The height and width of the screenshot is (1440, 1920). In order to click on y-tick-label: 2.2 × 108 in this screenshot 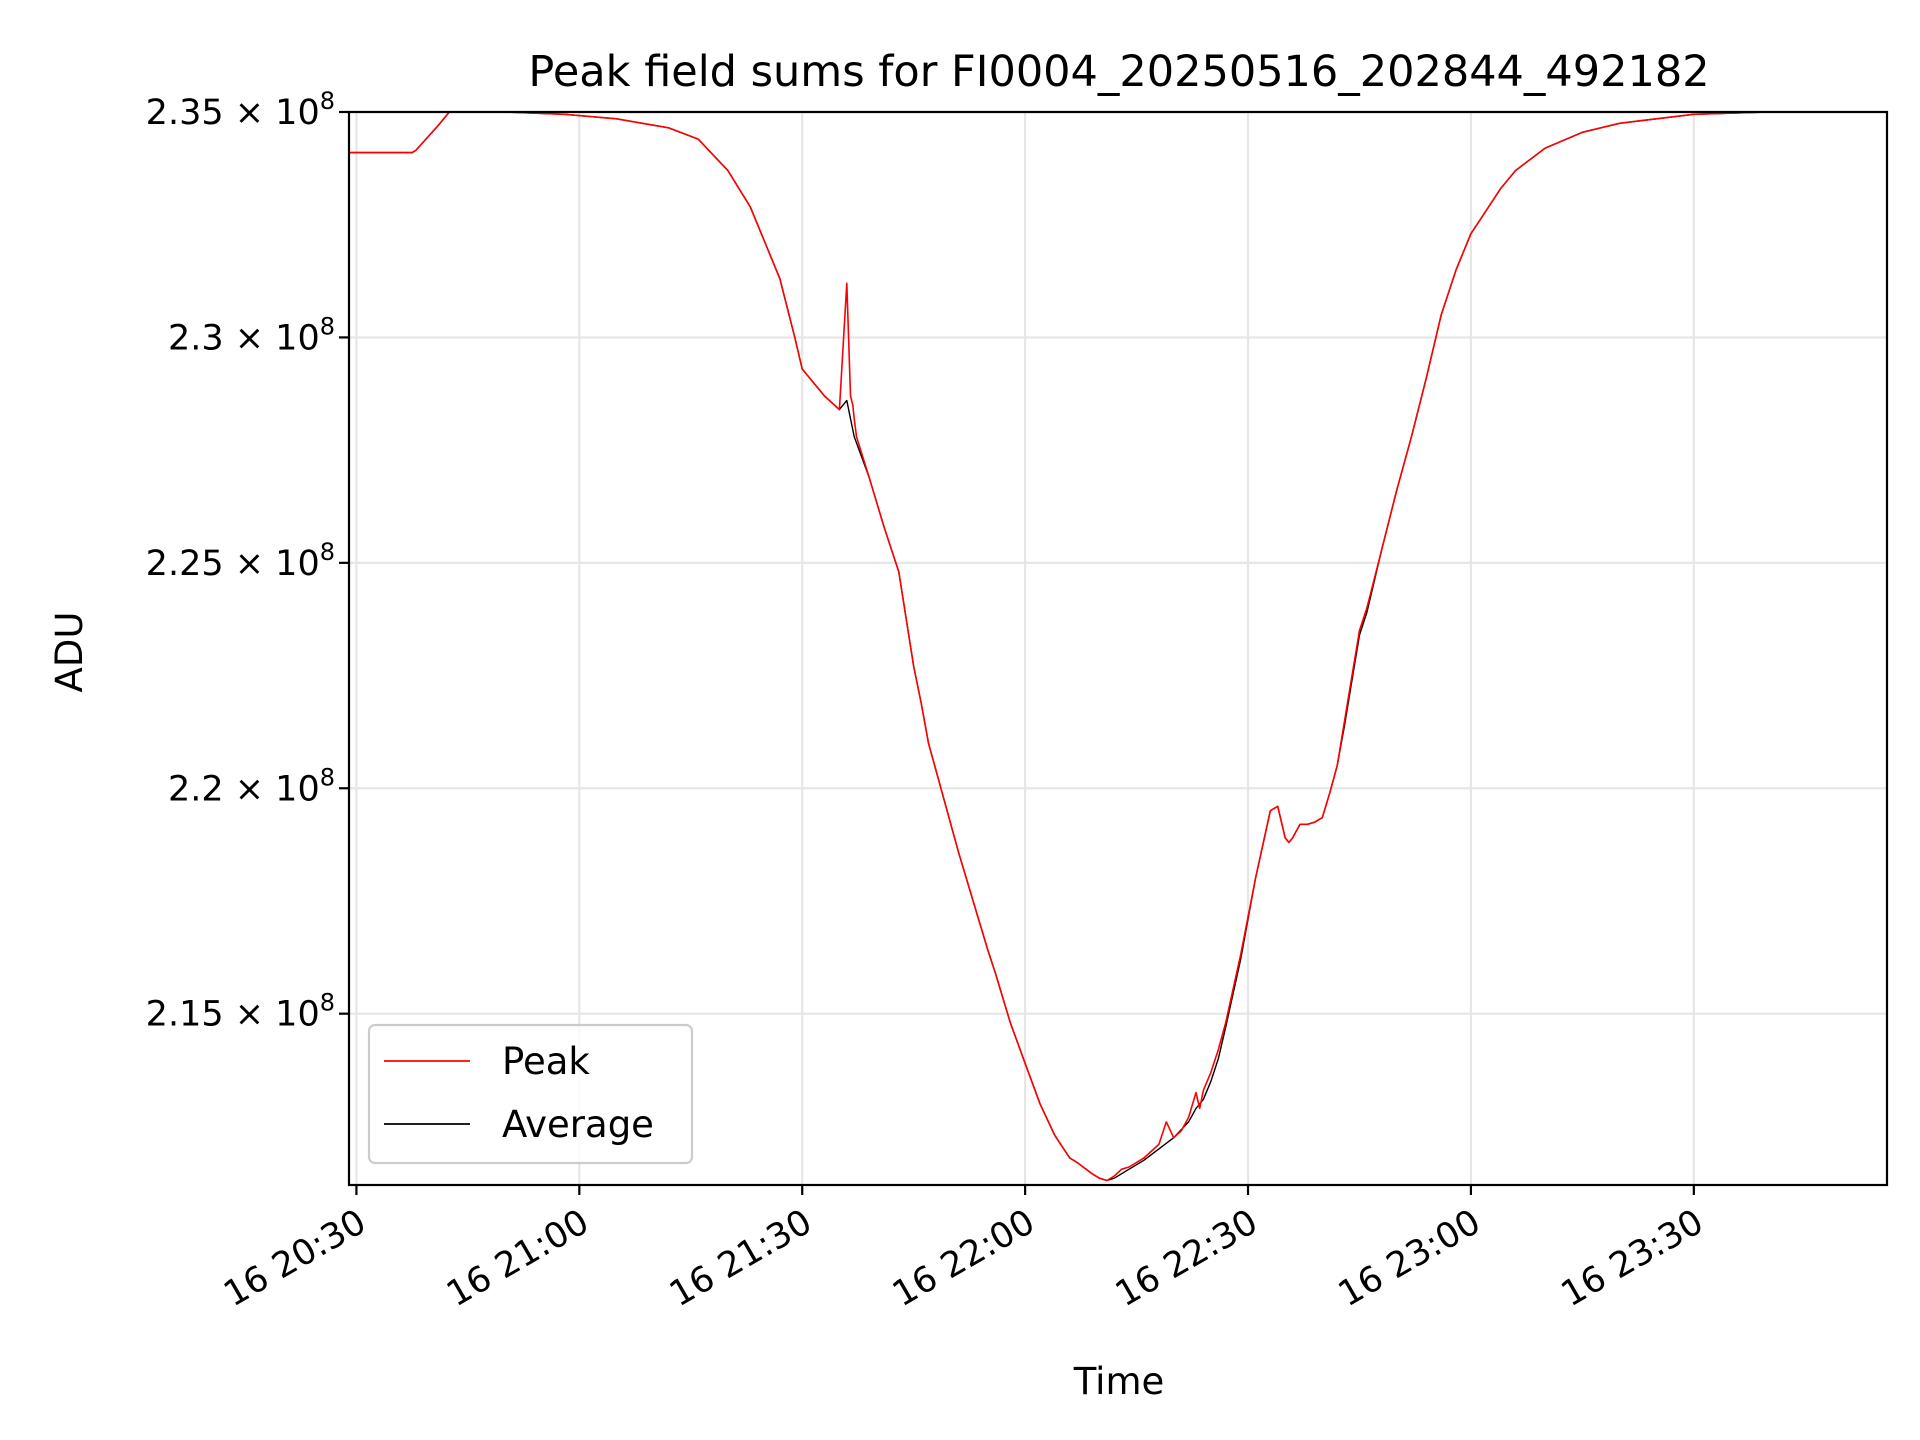, I will do `click(251, 786)`.